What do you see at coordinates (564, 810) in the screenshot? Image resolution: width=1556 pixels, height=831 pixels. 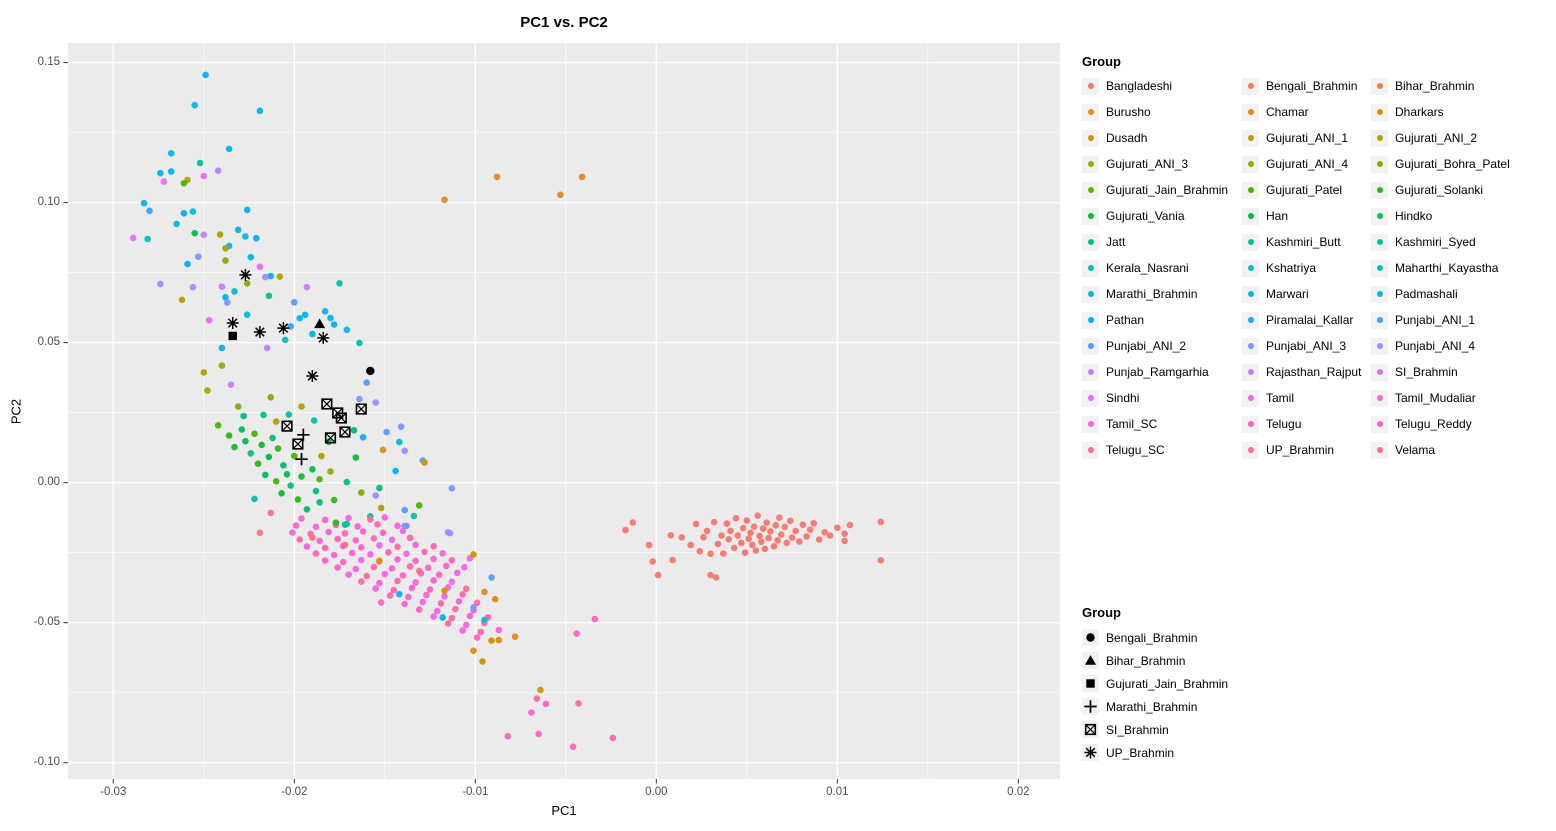 I see `x-axis-title: PC1` at bounding box center [564, 810].